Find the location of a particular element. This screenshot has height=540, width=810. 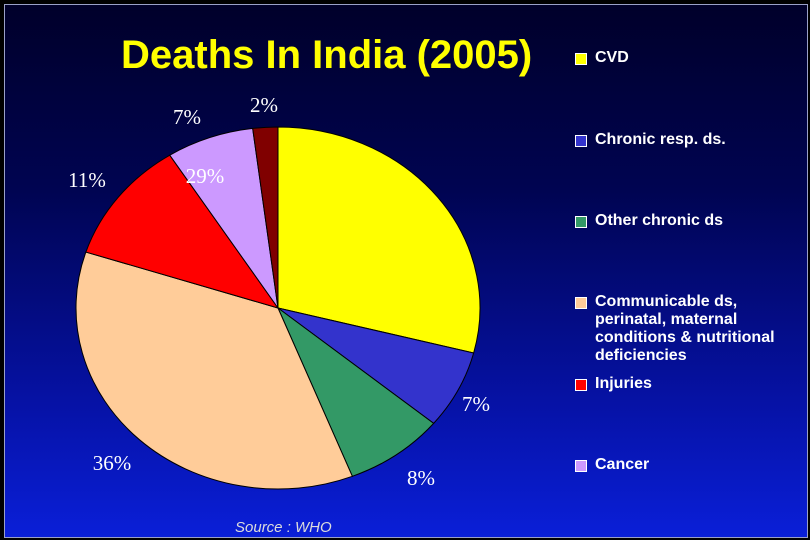

legend-item-chronic-resp: Chronic resp. ds. is located at coordinates (691, 140).